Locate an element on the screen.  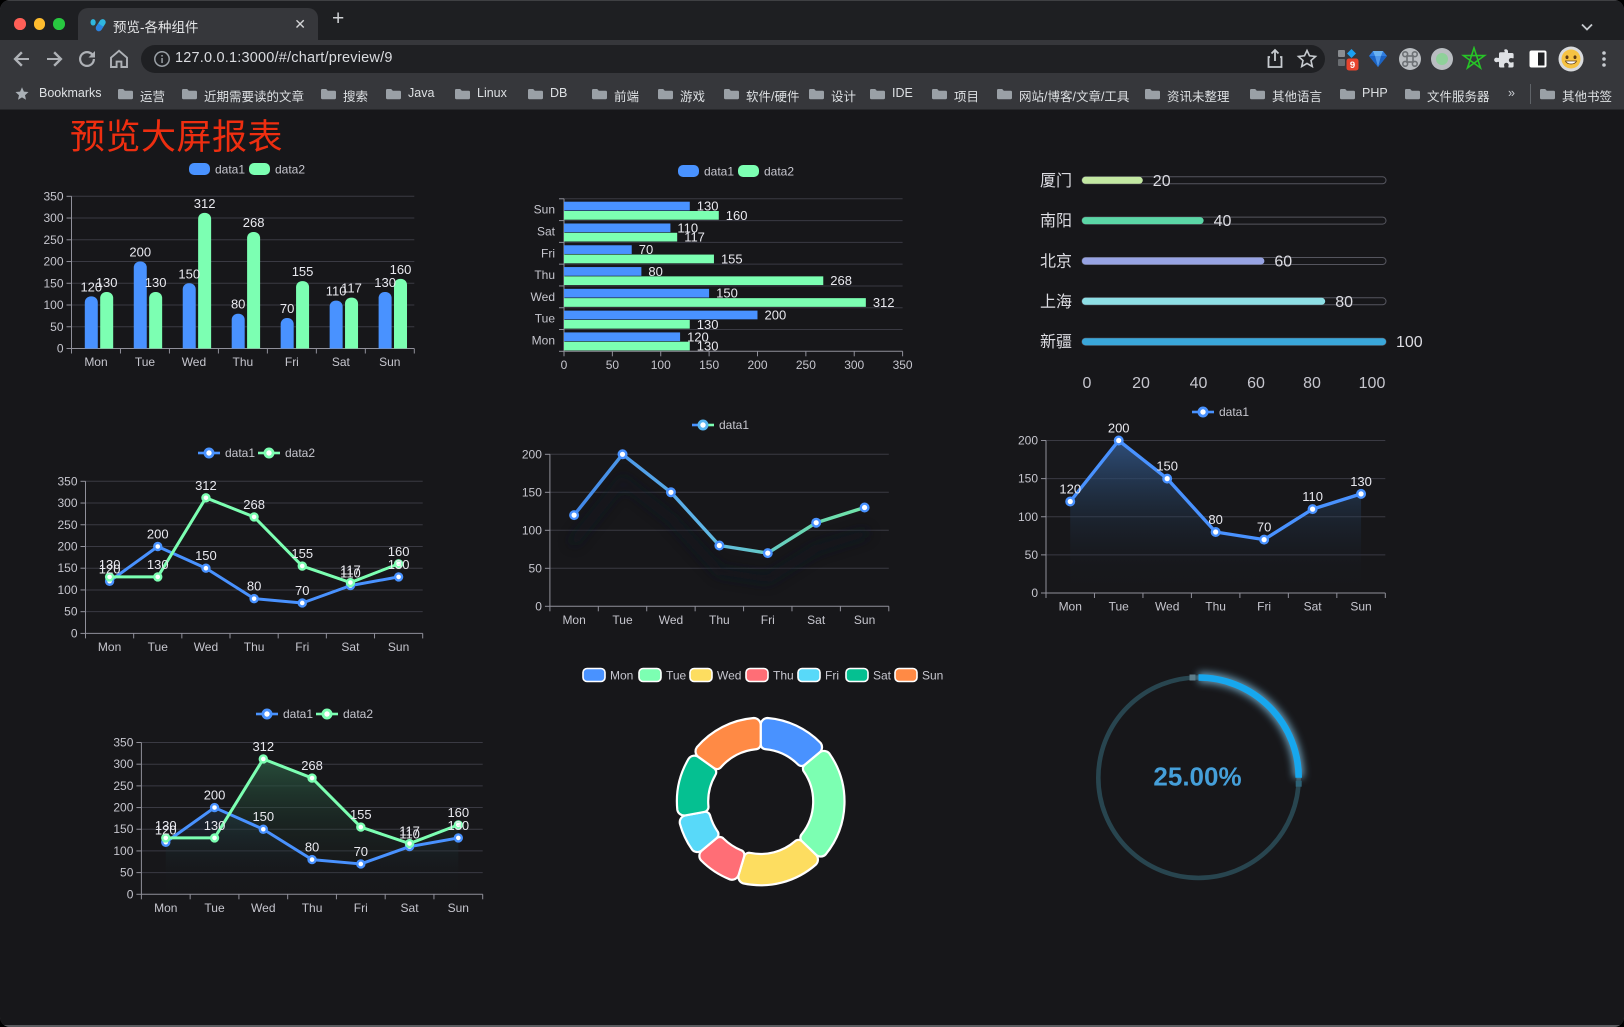
svg-text: 9 is located at coordinates (1352, 65).